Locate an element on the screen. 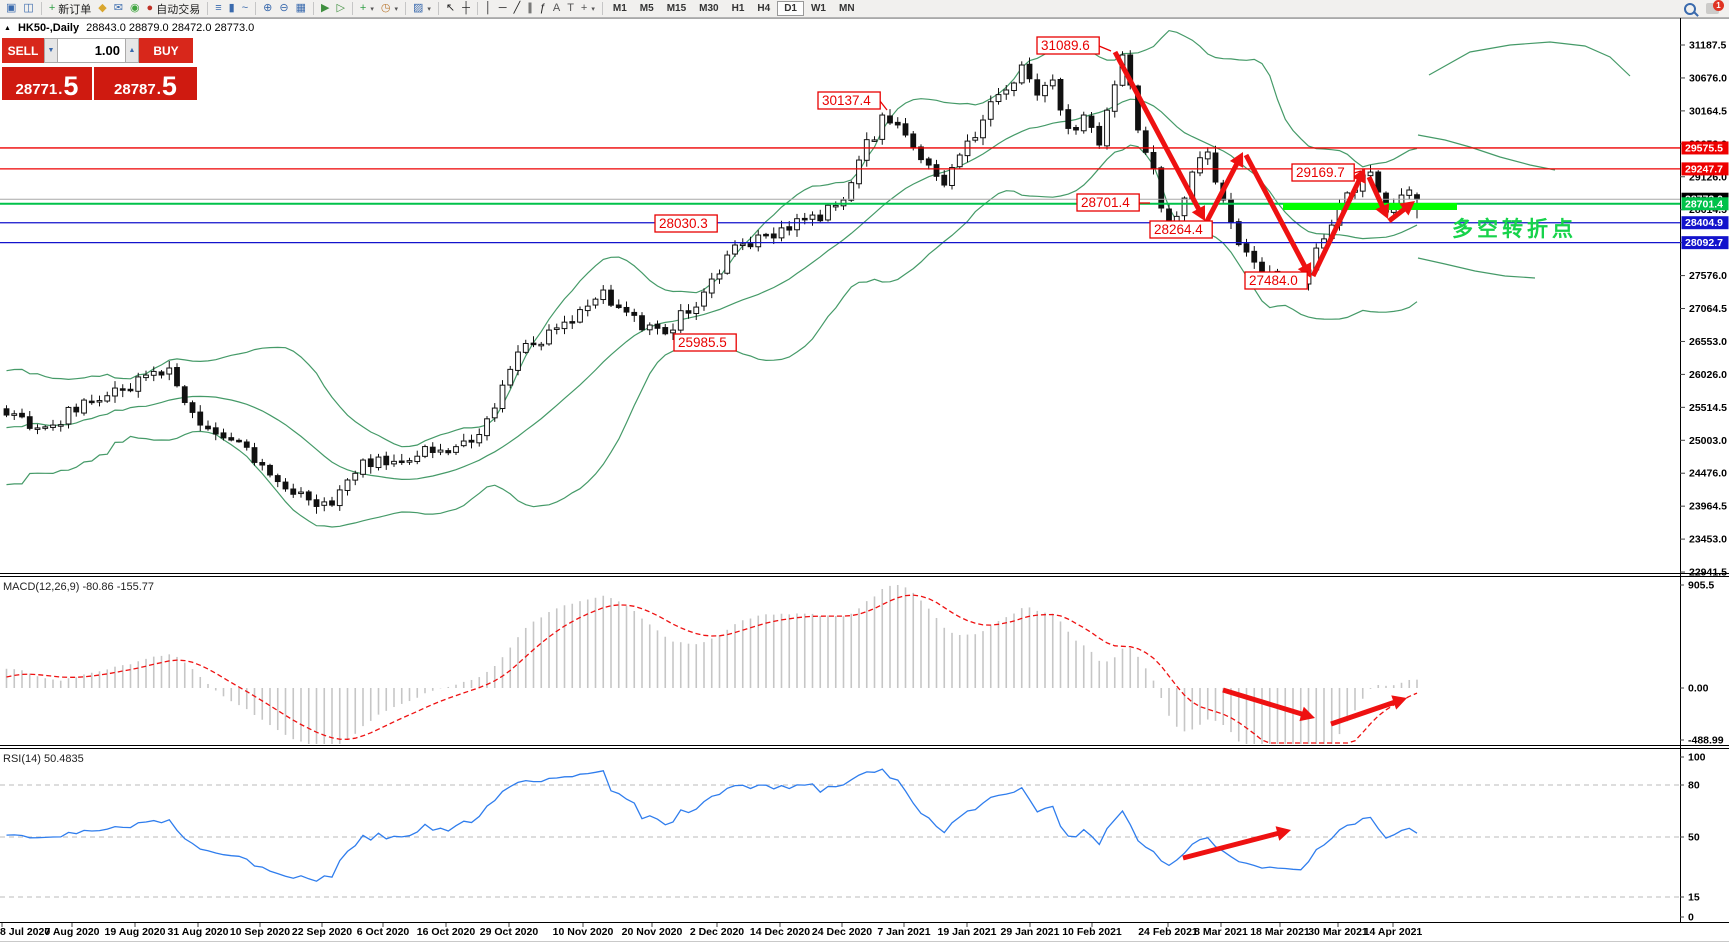  svg-text: 0 is located at coordinates (1691, 918).